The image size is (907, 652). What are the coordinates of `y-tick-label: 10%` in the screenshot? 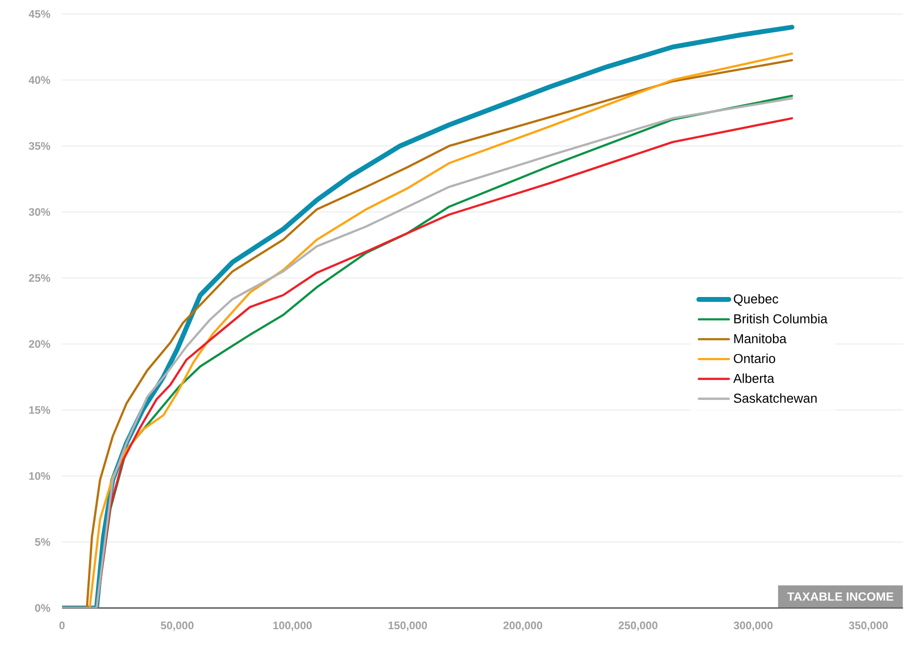 It's located at (39, 476).